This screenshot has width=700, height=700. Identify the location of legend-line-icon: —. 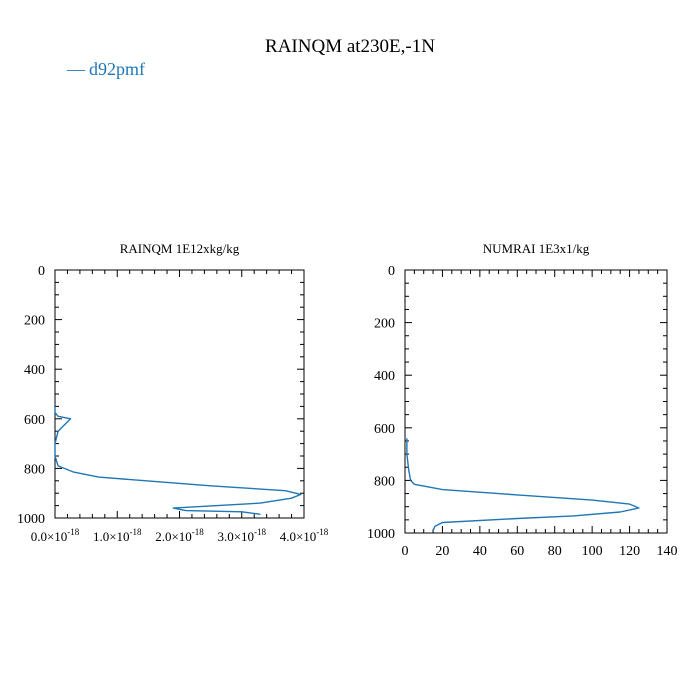
(76, 69).